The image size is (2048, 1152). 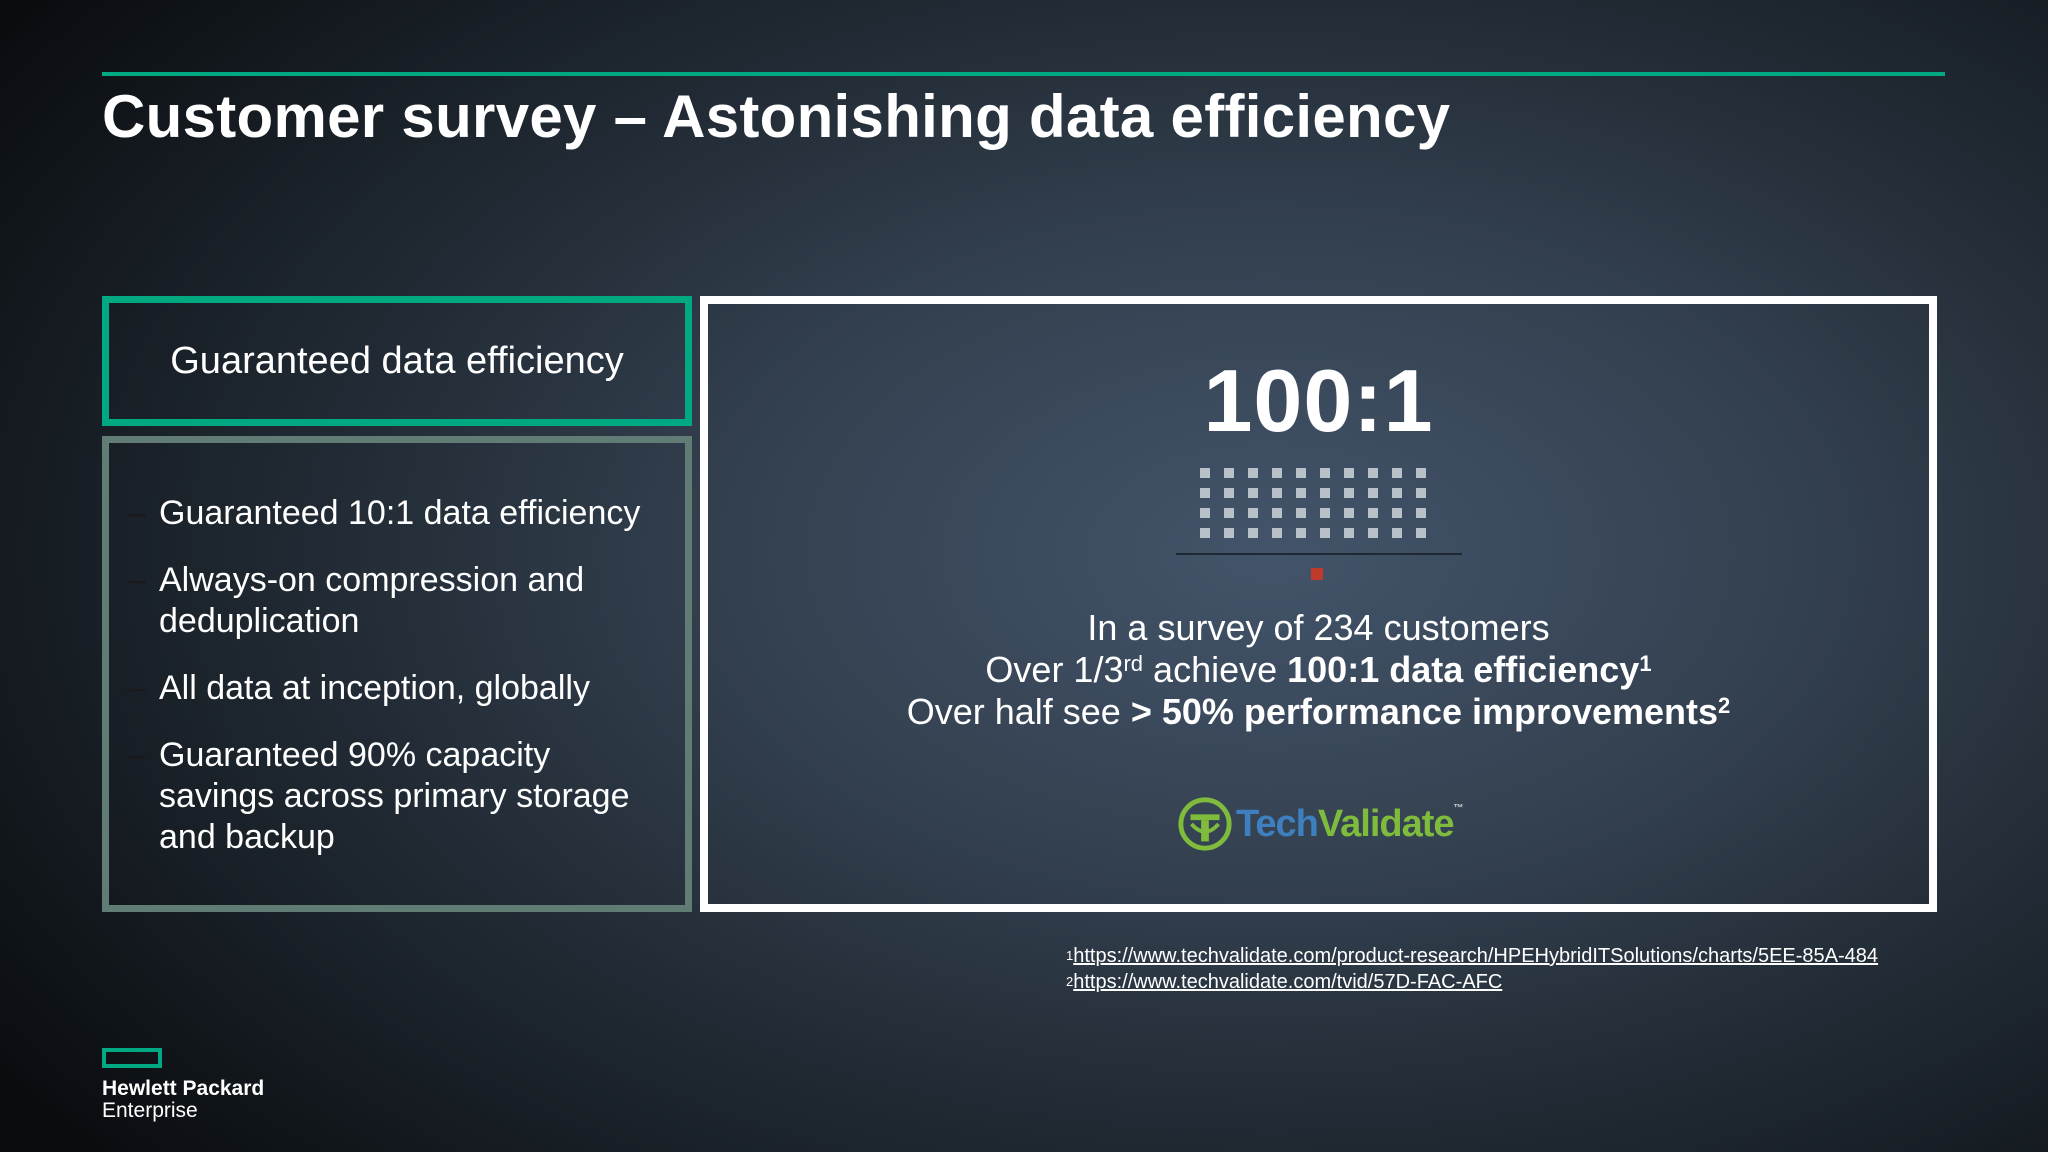 I want to click on survey-line-1: In a survey of 234 customers, so click(x=1318, y=627).